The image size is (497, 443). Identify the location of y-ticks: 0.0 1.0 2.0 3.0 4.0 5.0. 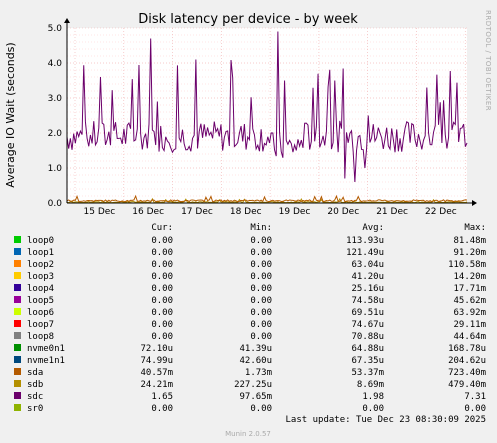
(55, 116).